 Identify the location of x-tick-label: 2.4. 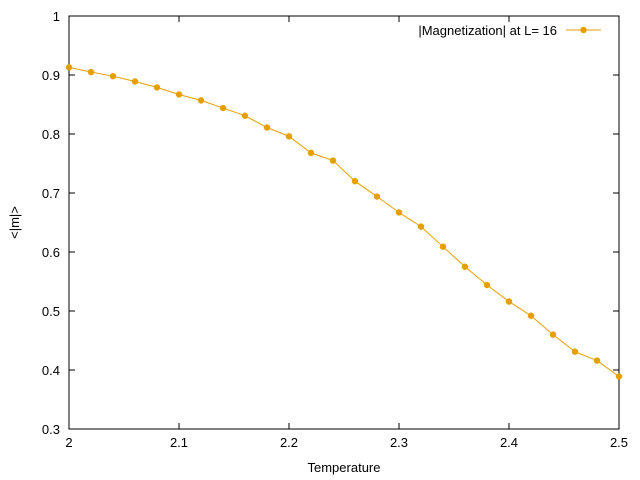
(509, 442).